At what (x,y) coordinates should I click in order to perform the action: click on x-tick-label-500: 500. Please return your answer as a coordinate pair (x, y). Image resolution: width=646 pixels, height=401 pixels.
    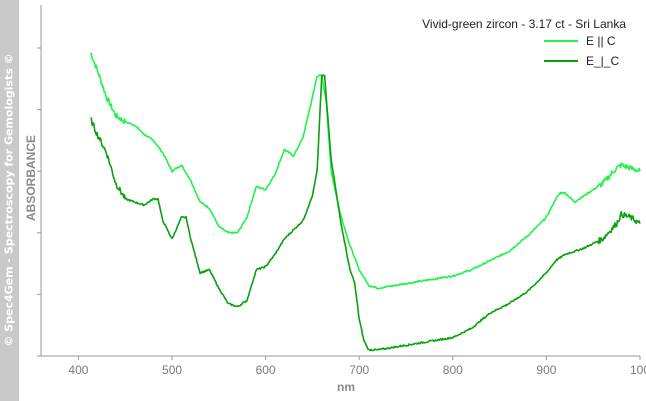
    Looking at the image, I should click on (172, 370).